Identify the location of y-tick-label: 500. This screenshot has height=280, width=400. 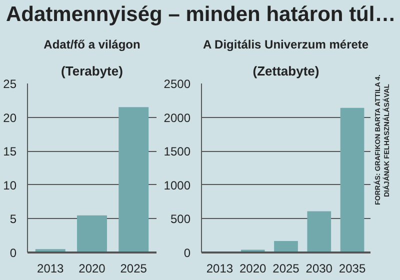
(180, 219).